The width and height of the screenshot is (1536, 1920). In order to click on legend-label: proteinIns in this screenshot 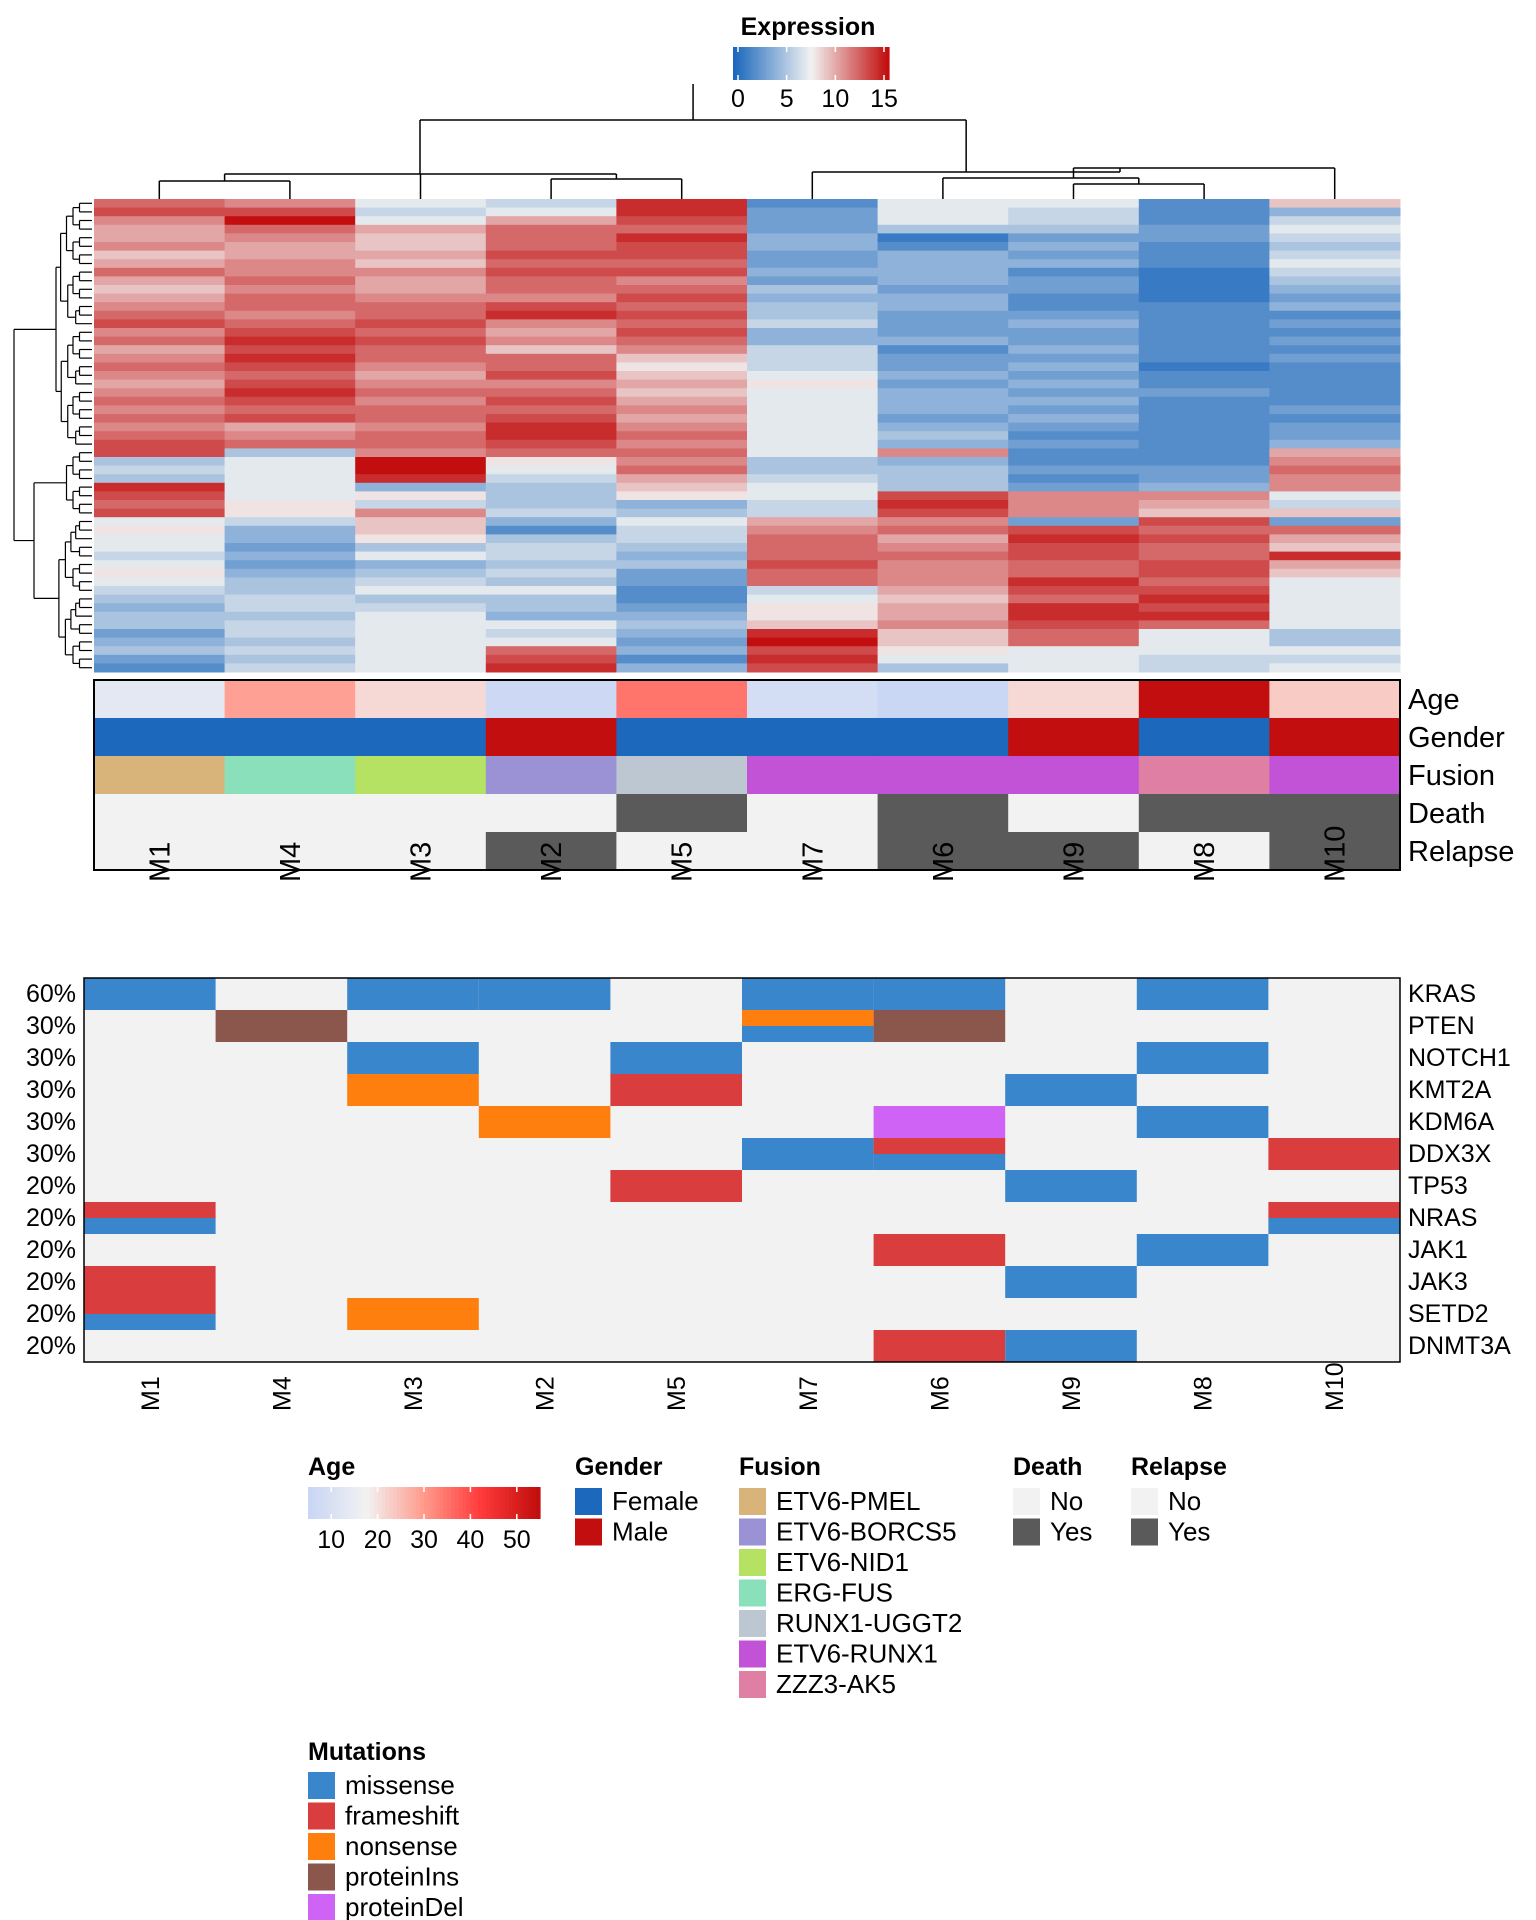, I will do `click(402, 1877)`.